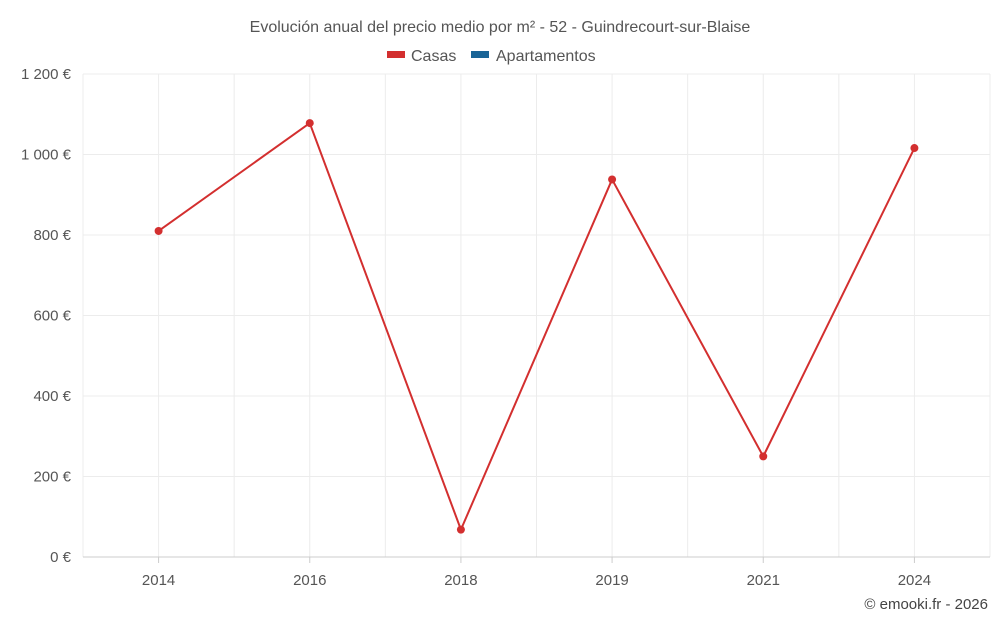  I want to click on y-tick-label: 1 200 €, so click(46, 74).